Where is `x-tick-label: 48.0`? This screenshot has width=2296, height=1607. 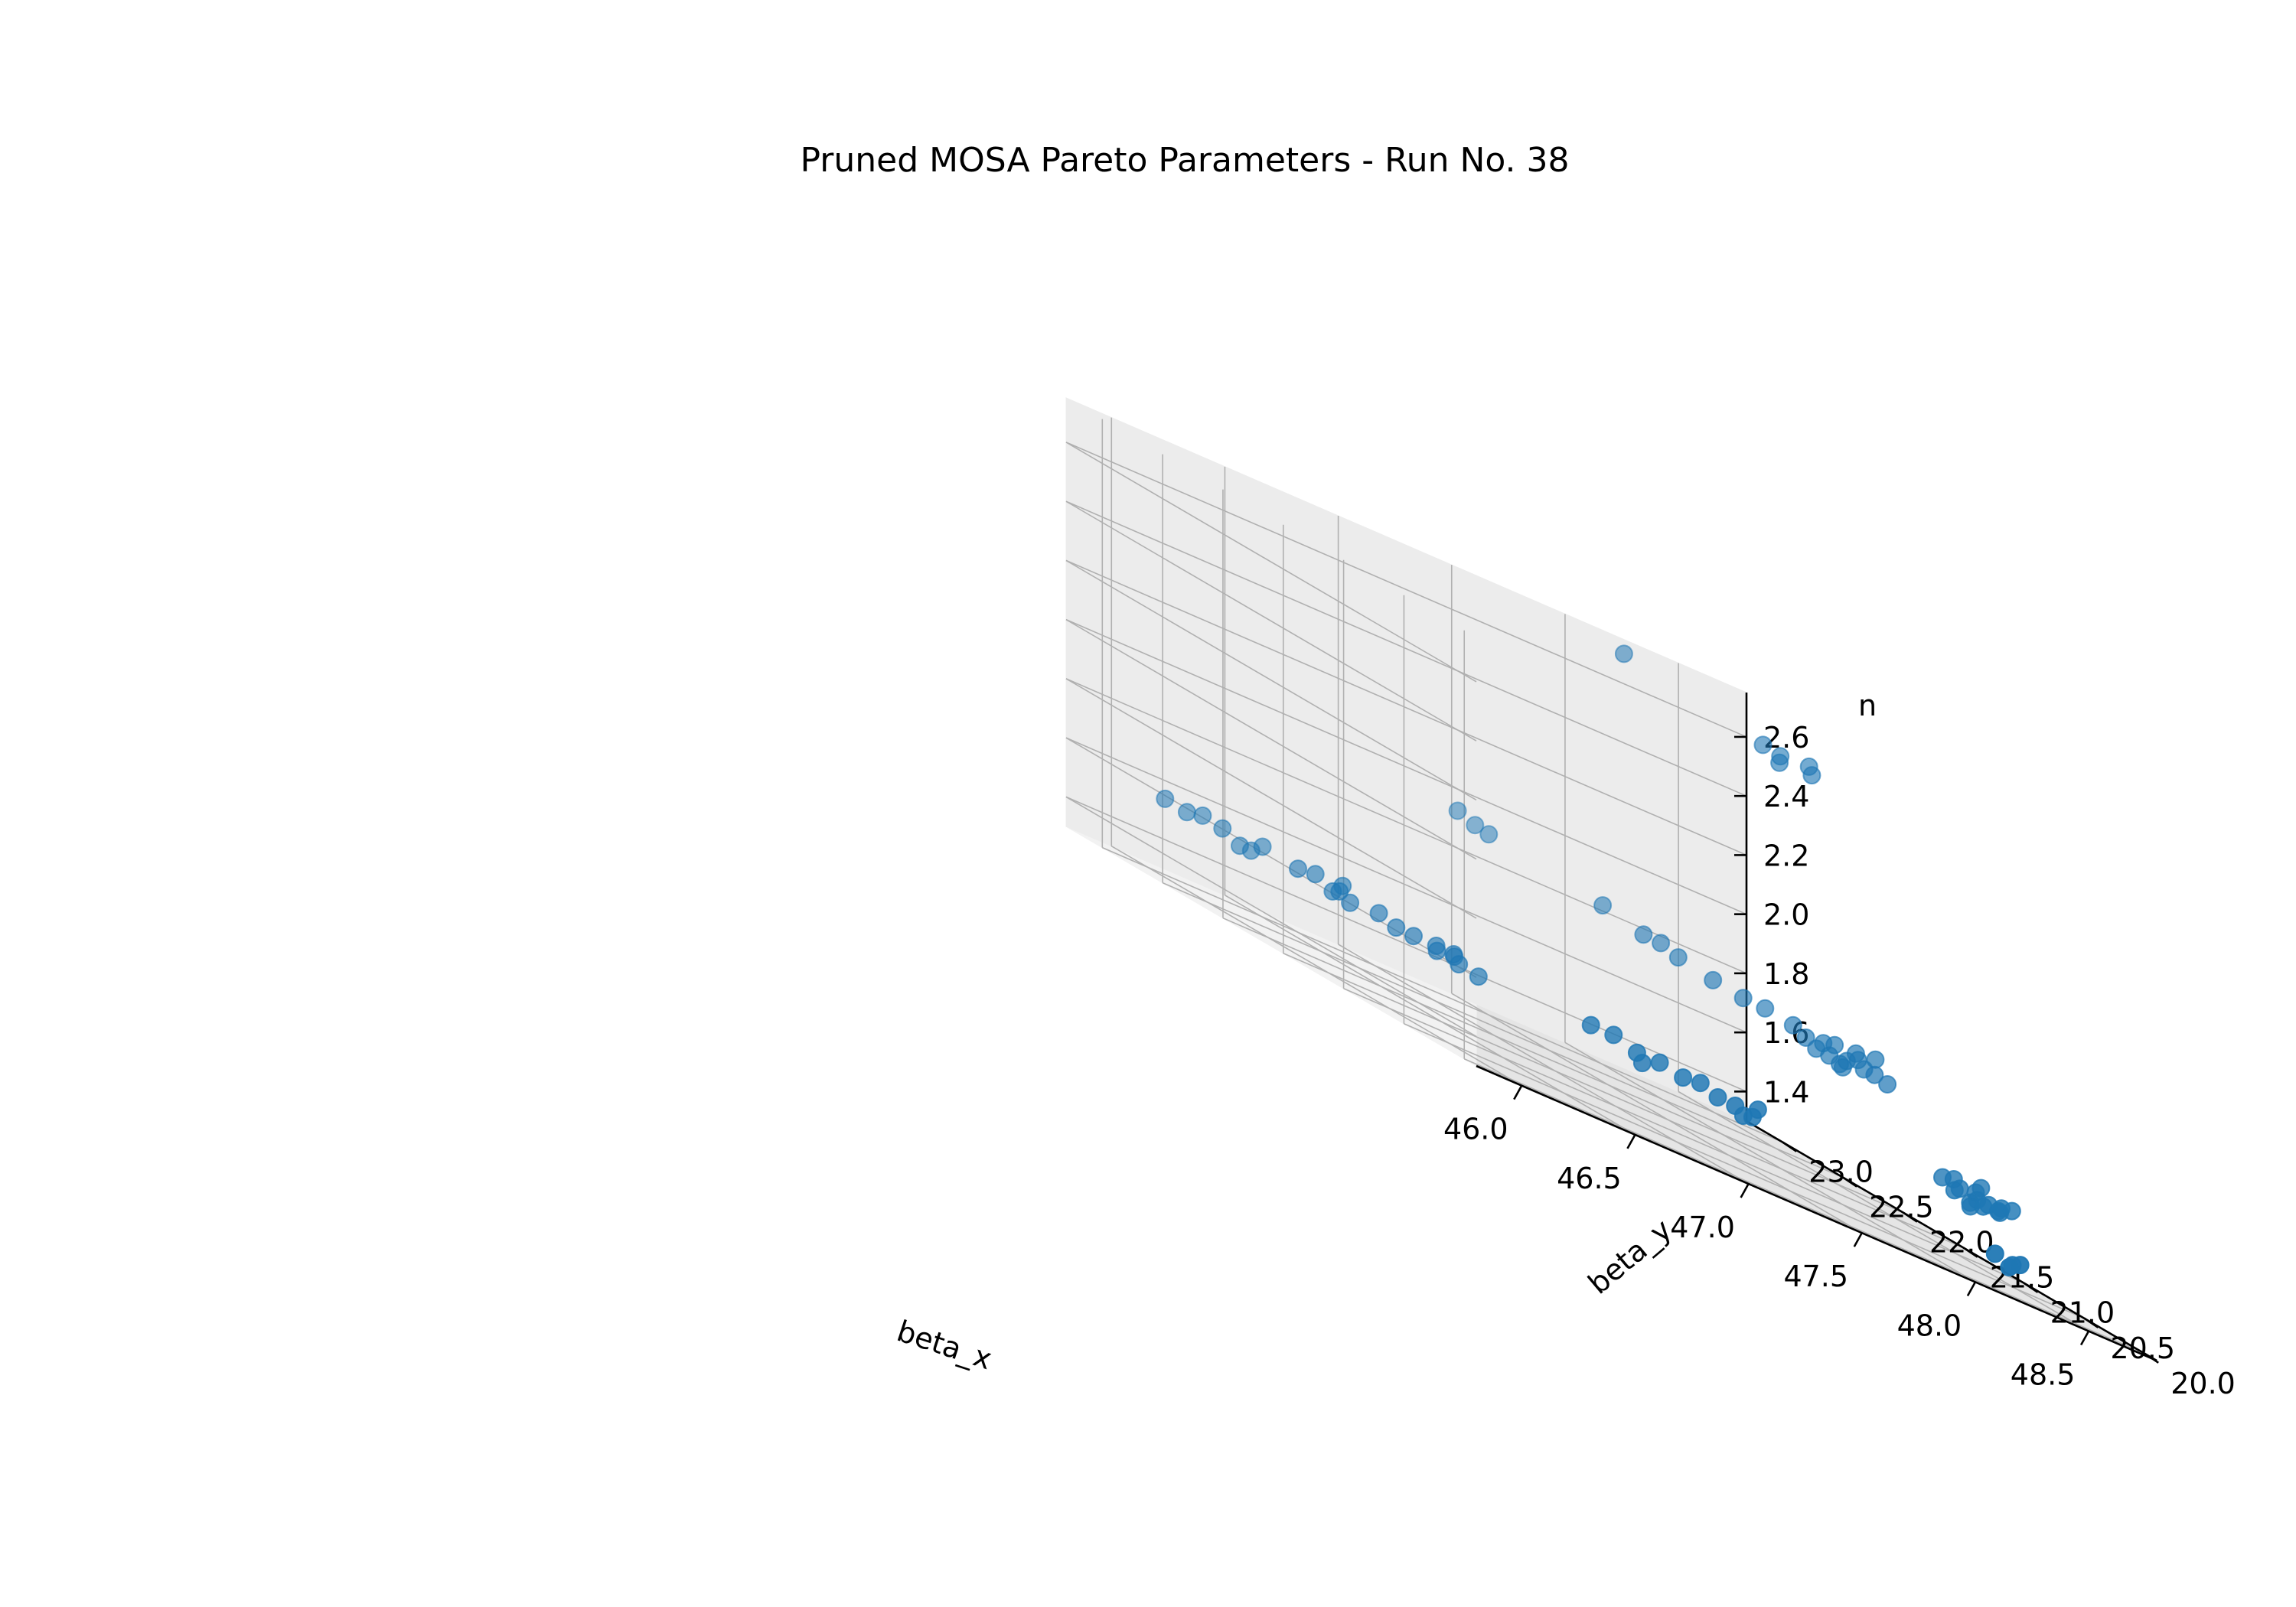
x-tick-label: 48.0 is located at coordinates (1929, 1326).